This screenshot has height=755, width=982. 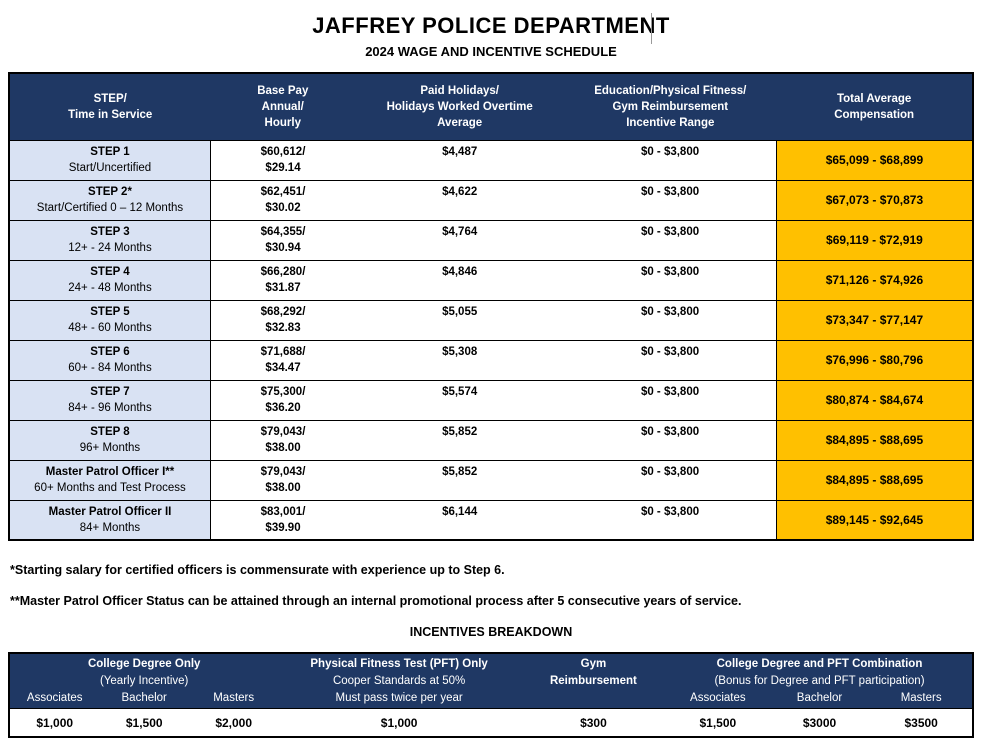 What do you see at coordinates (874, 98) in the screenshot?
I see `header-line: Total Average` at bounding box center [874, 98].